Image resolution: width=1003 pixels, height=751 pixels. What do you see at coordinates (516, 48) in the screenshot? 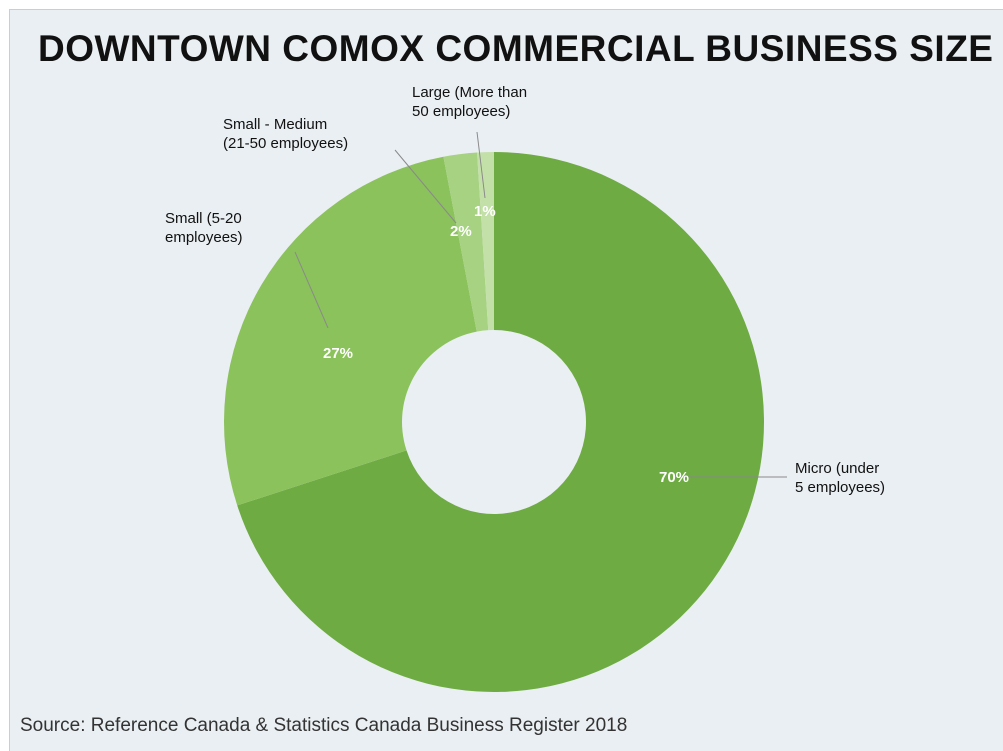
I see `chart-title: DOWNTOWN COMOX COMMERCIAL BUSINESS SIZE` at bounding box center [516, 48].